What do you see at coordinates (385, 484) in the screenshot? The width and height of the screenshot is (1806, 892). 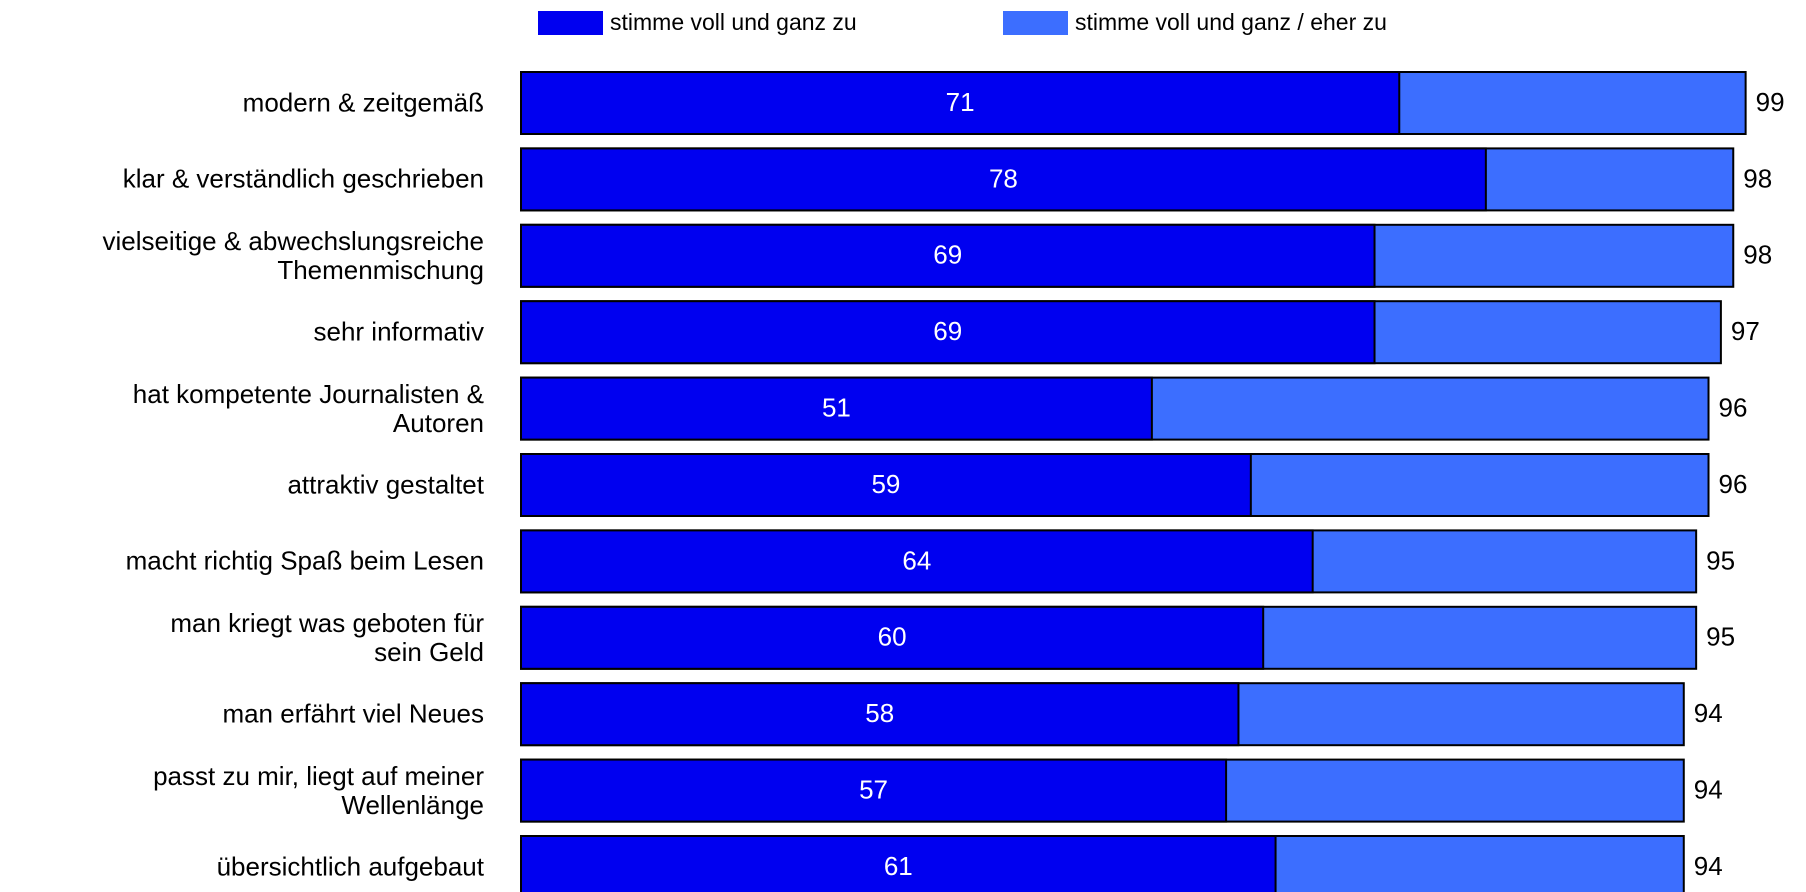 I see `category-label: attraktiv gestaltet` at bounding box center [385, 484].